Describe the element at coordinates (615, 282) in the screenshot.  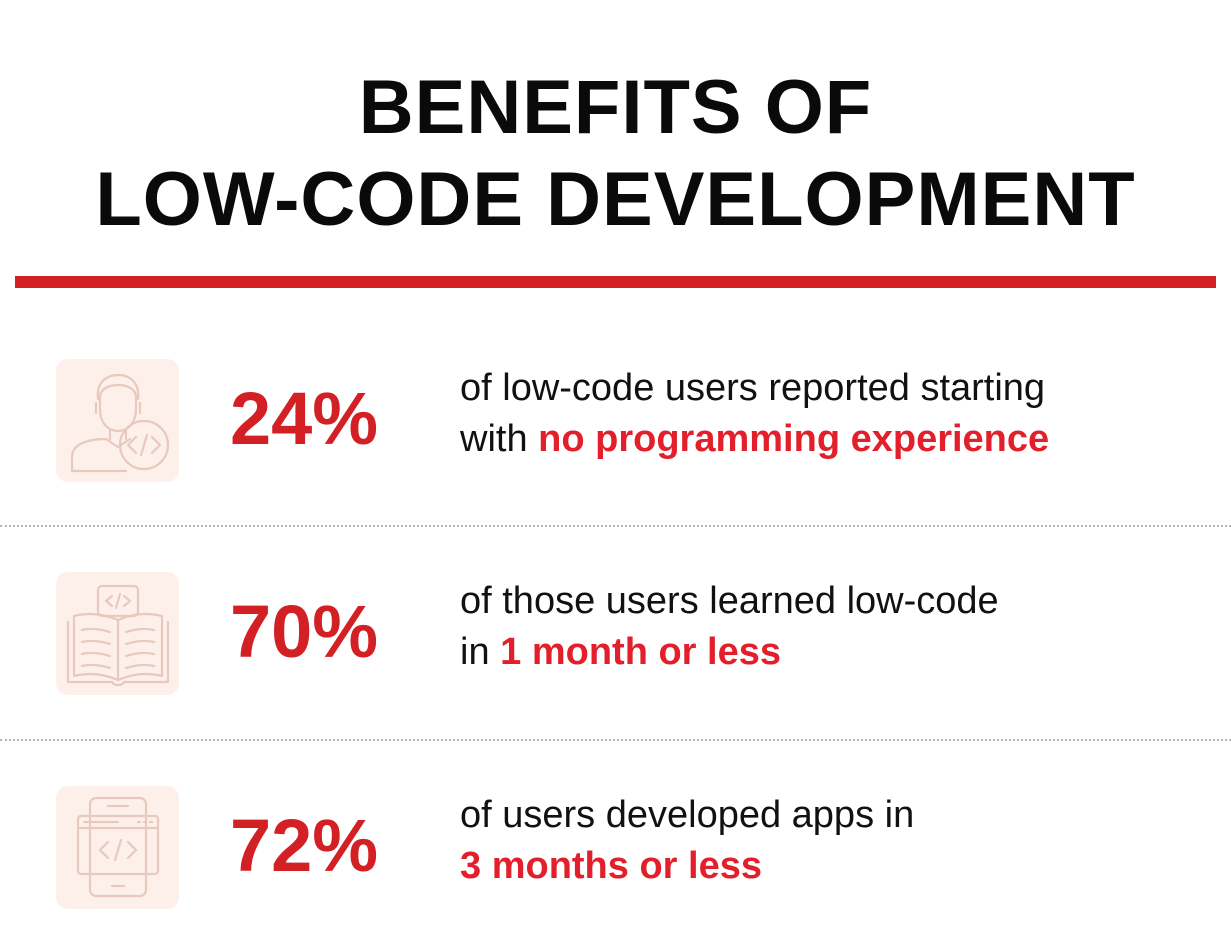
I see `title-underline-rule` at that location.